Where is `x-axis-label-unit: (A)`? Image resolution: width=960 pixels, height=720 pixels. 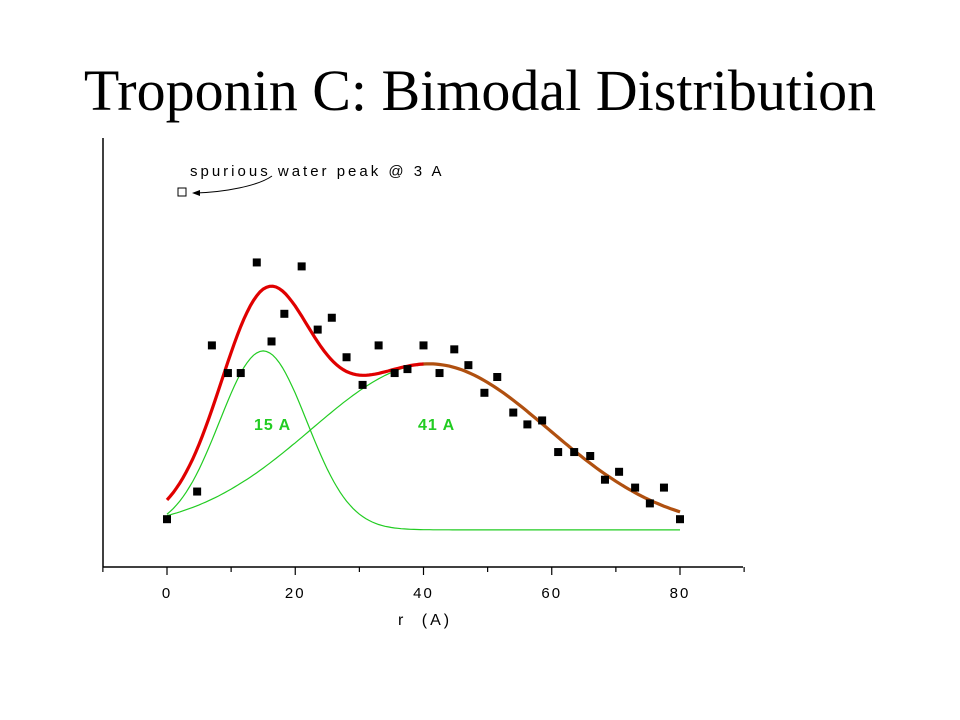 x-axis-label-unit: (A) is located at coordinates (437, 620).